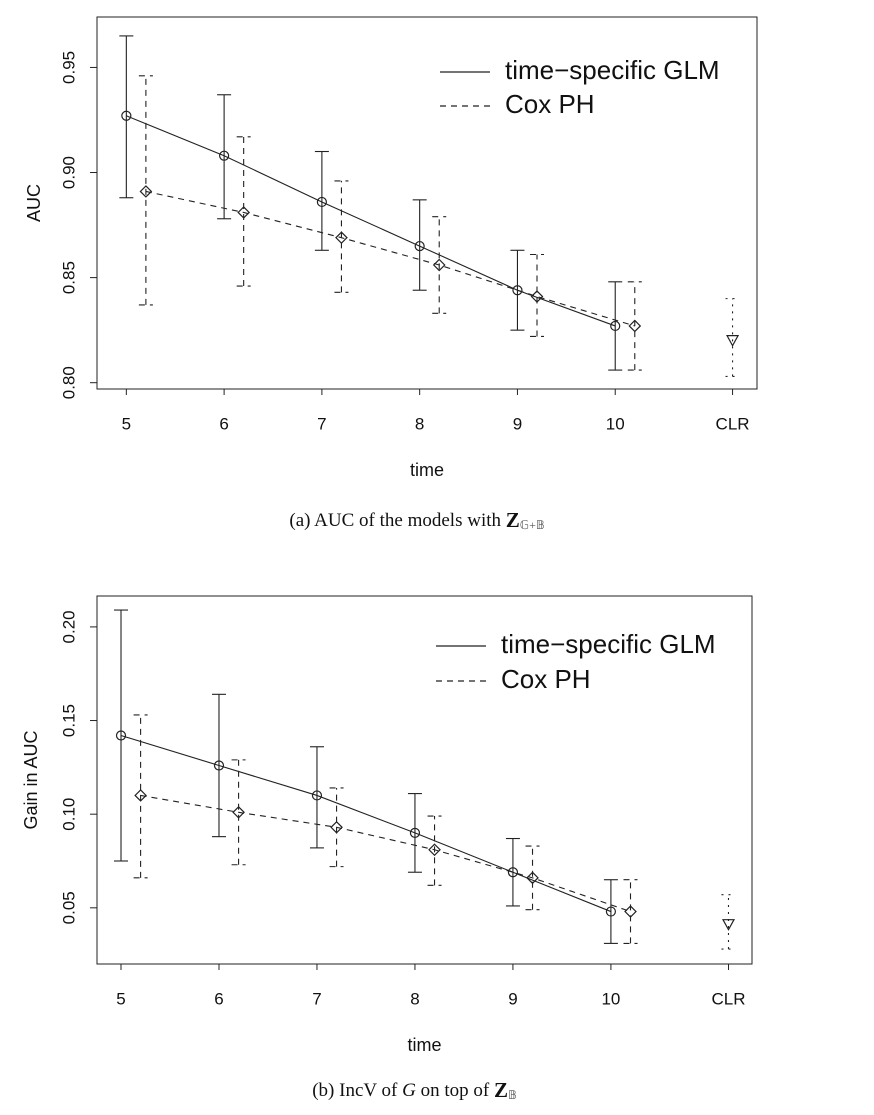  Describe the element at coordinates (532, 525) in the screenshot. I see `caption-part: 𝔾+𝔹` at that location.